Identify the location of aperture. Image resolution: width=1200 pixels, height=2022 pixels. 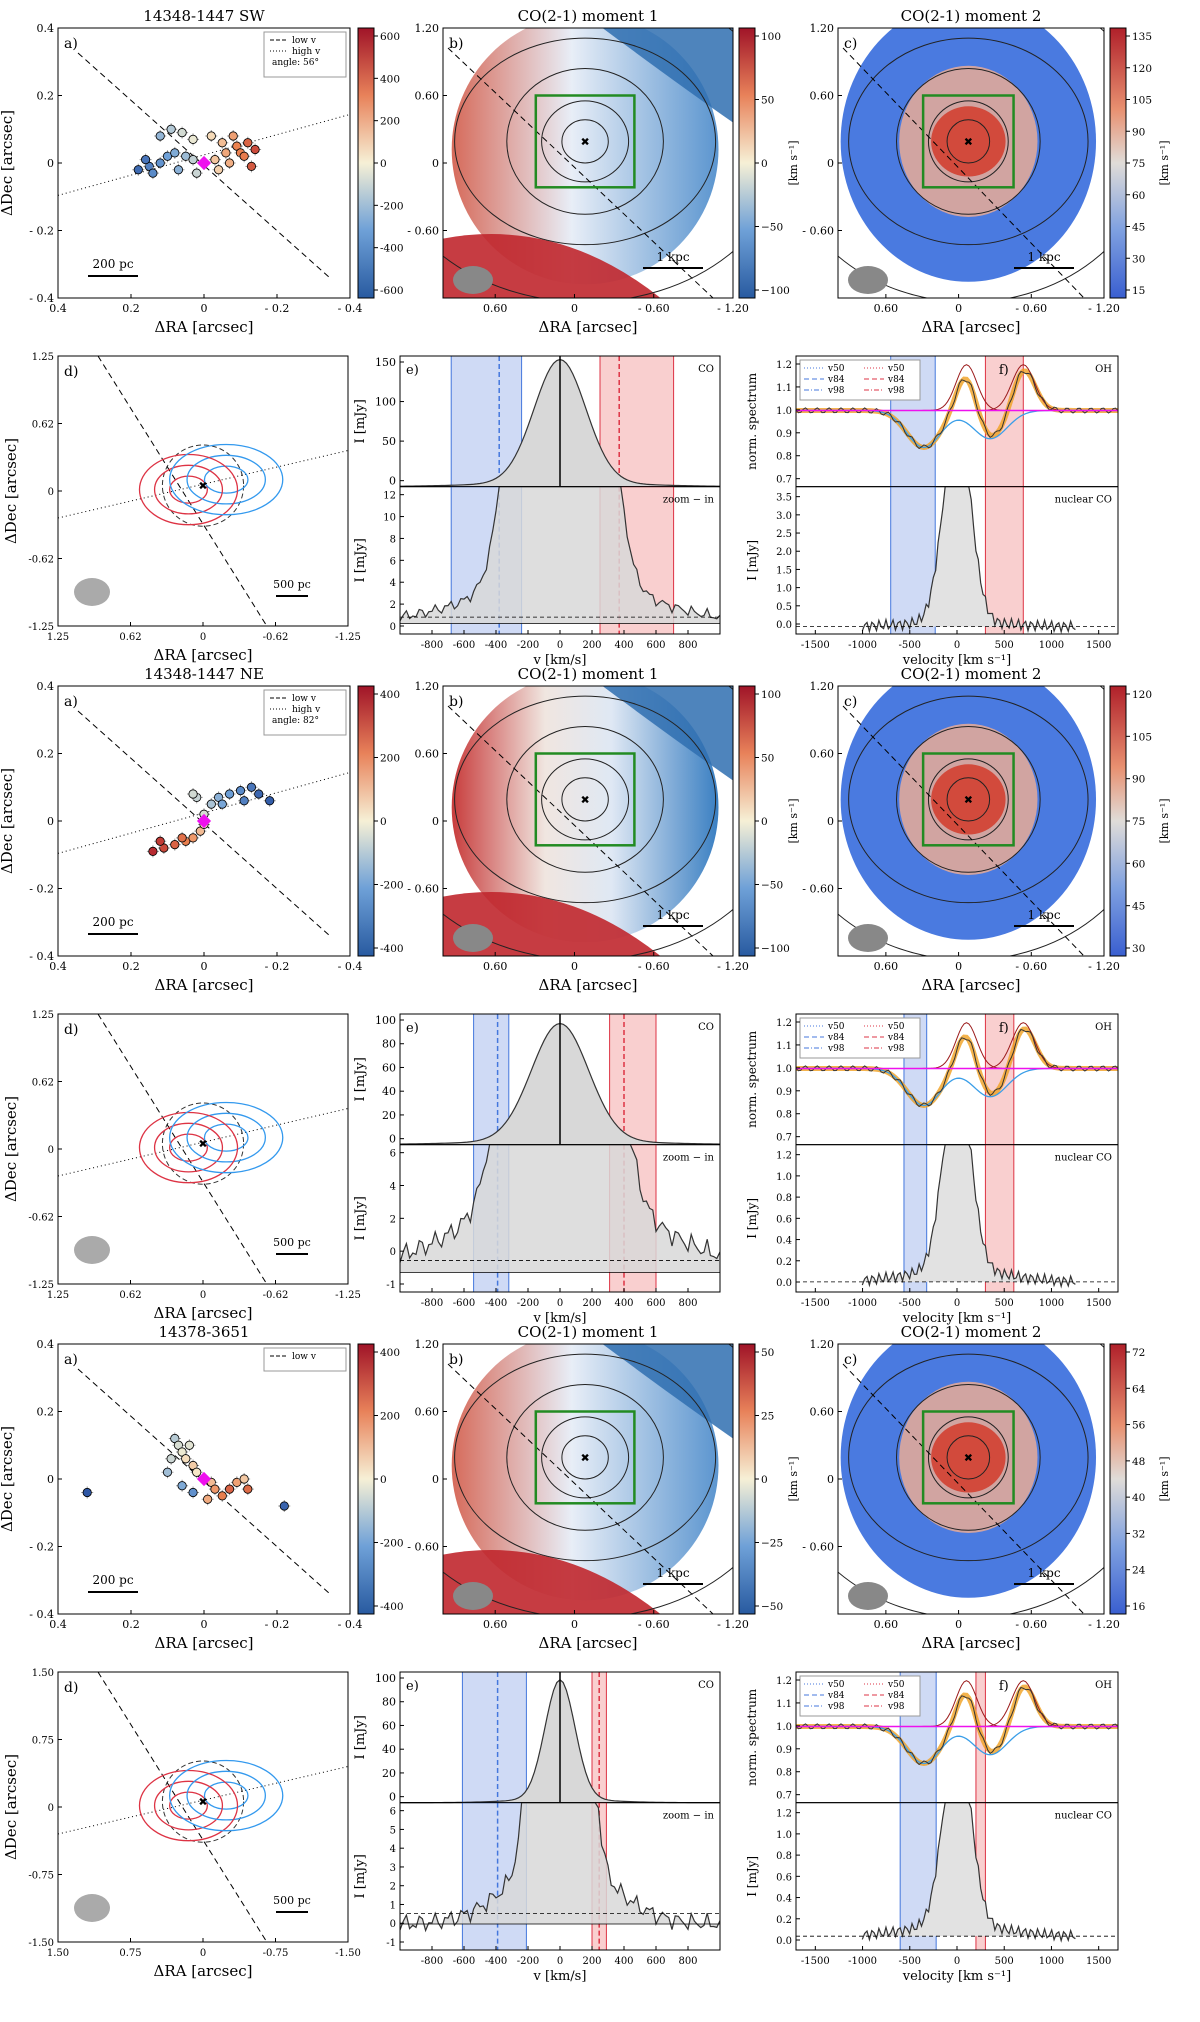
(203, 1801).